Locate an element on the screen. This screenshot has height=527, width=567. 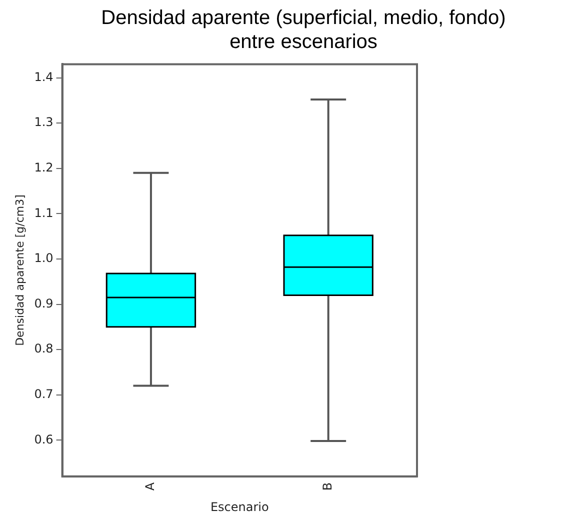
y-tick-label: 1.4 is located at coordinates (44, 77).